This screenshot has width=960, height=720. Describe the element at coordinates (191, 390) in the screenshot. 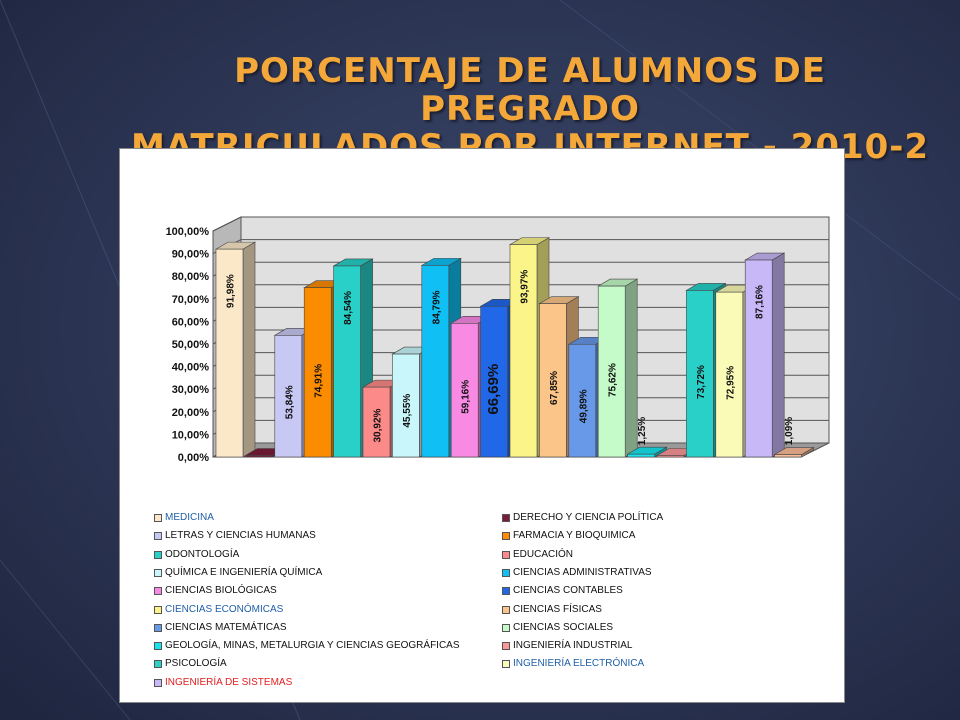

I see `y-tick-label: 30,00%` at that location.